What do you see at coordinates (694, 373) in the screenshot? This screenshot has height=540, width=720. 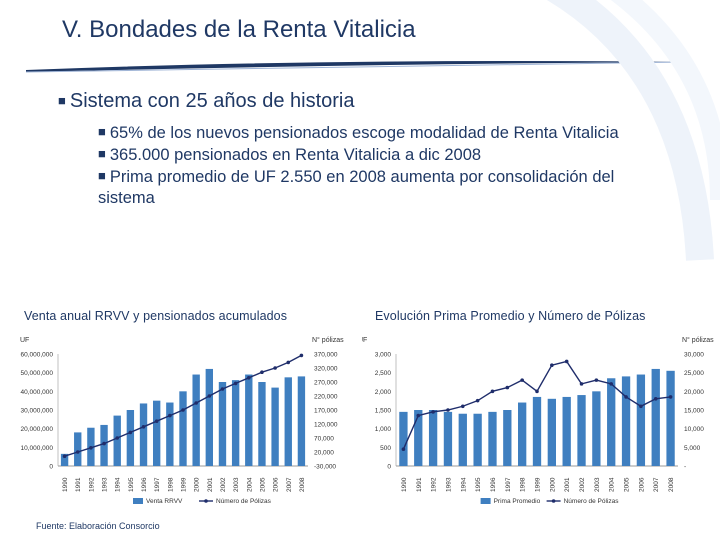 I see `right-tick-label: 25,000` at bounding box center [694, 373].